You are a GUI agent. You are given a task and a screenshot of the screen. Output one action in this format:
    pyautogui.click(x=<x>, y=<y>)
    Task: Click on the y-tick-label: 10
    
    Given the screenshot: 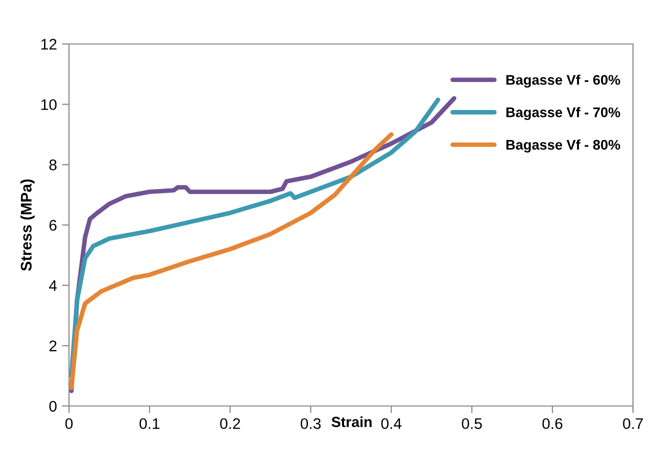 What is the action you would take?
    pyautogui.click(x=49, y=104)
    